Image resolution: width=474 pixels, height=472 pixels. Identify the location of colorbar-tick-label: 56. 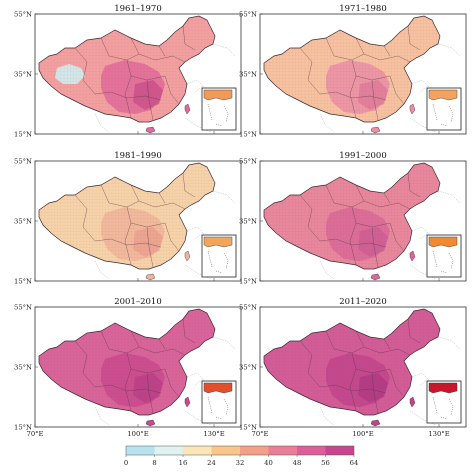
(325, 463).